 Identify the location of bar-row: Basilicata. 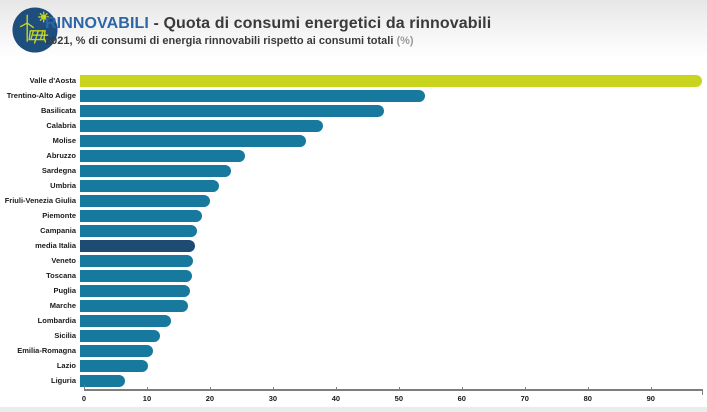
(351, 110).